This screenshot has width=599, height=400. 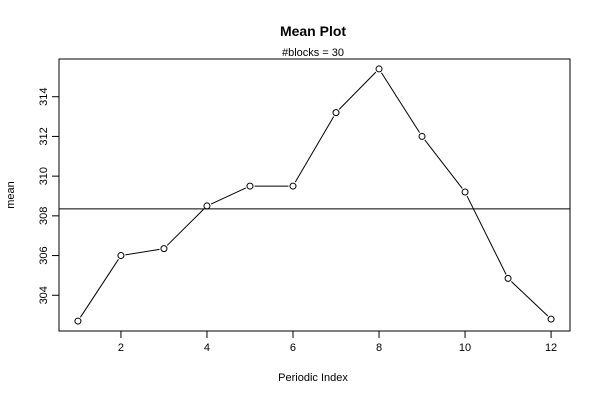 What do you see at coordinates (44, 295) in the screenshot?
I see `y-tick-label: 304` at bounding box center [44, 295].